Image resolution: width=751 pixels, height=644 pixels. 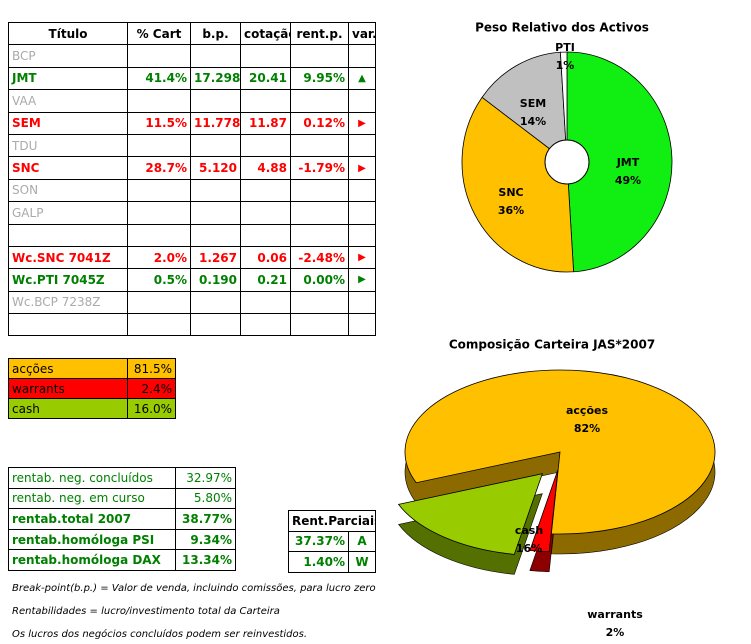 What do you see at coordinates (68, 78) in the screenshot?
I see `table-cell: JMT` at bounding box center [68, 78].